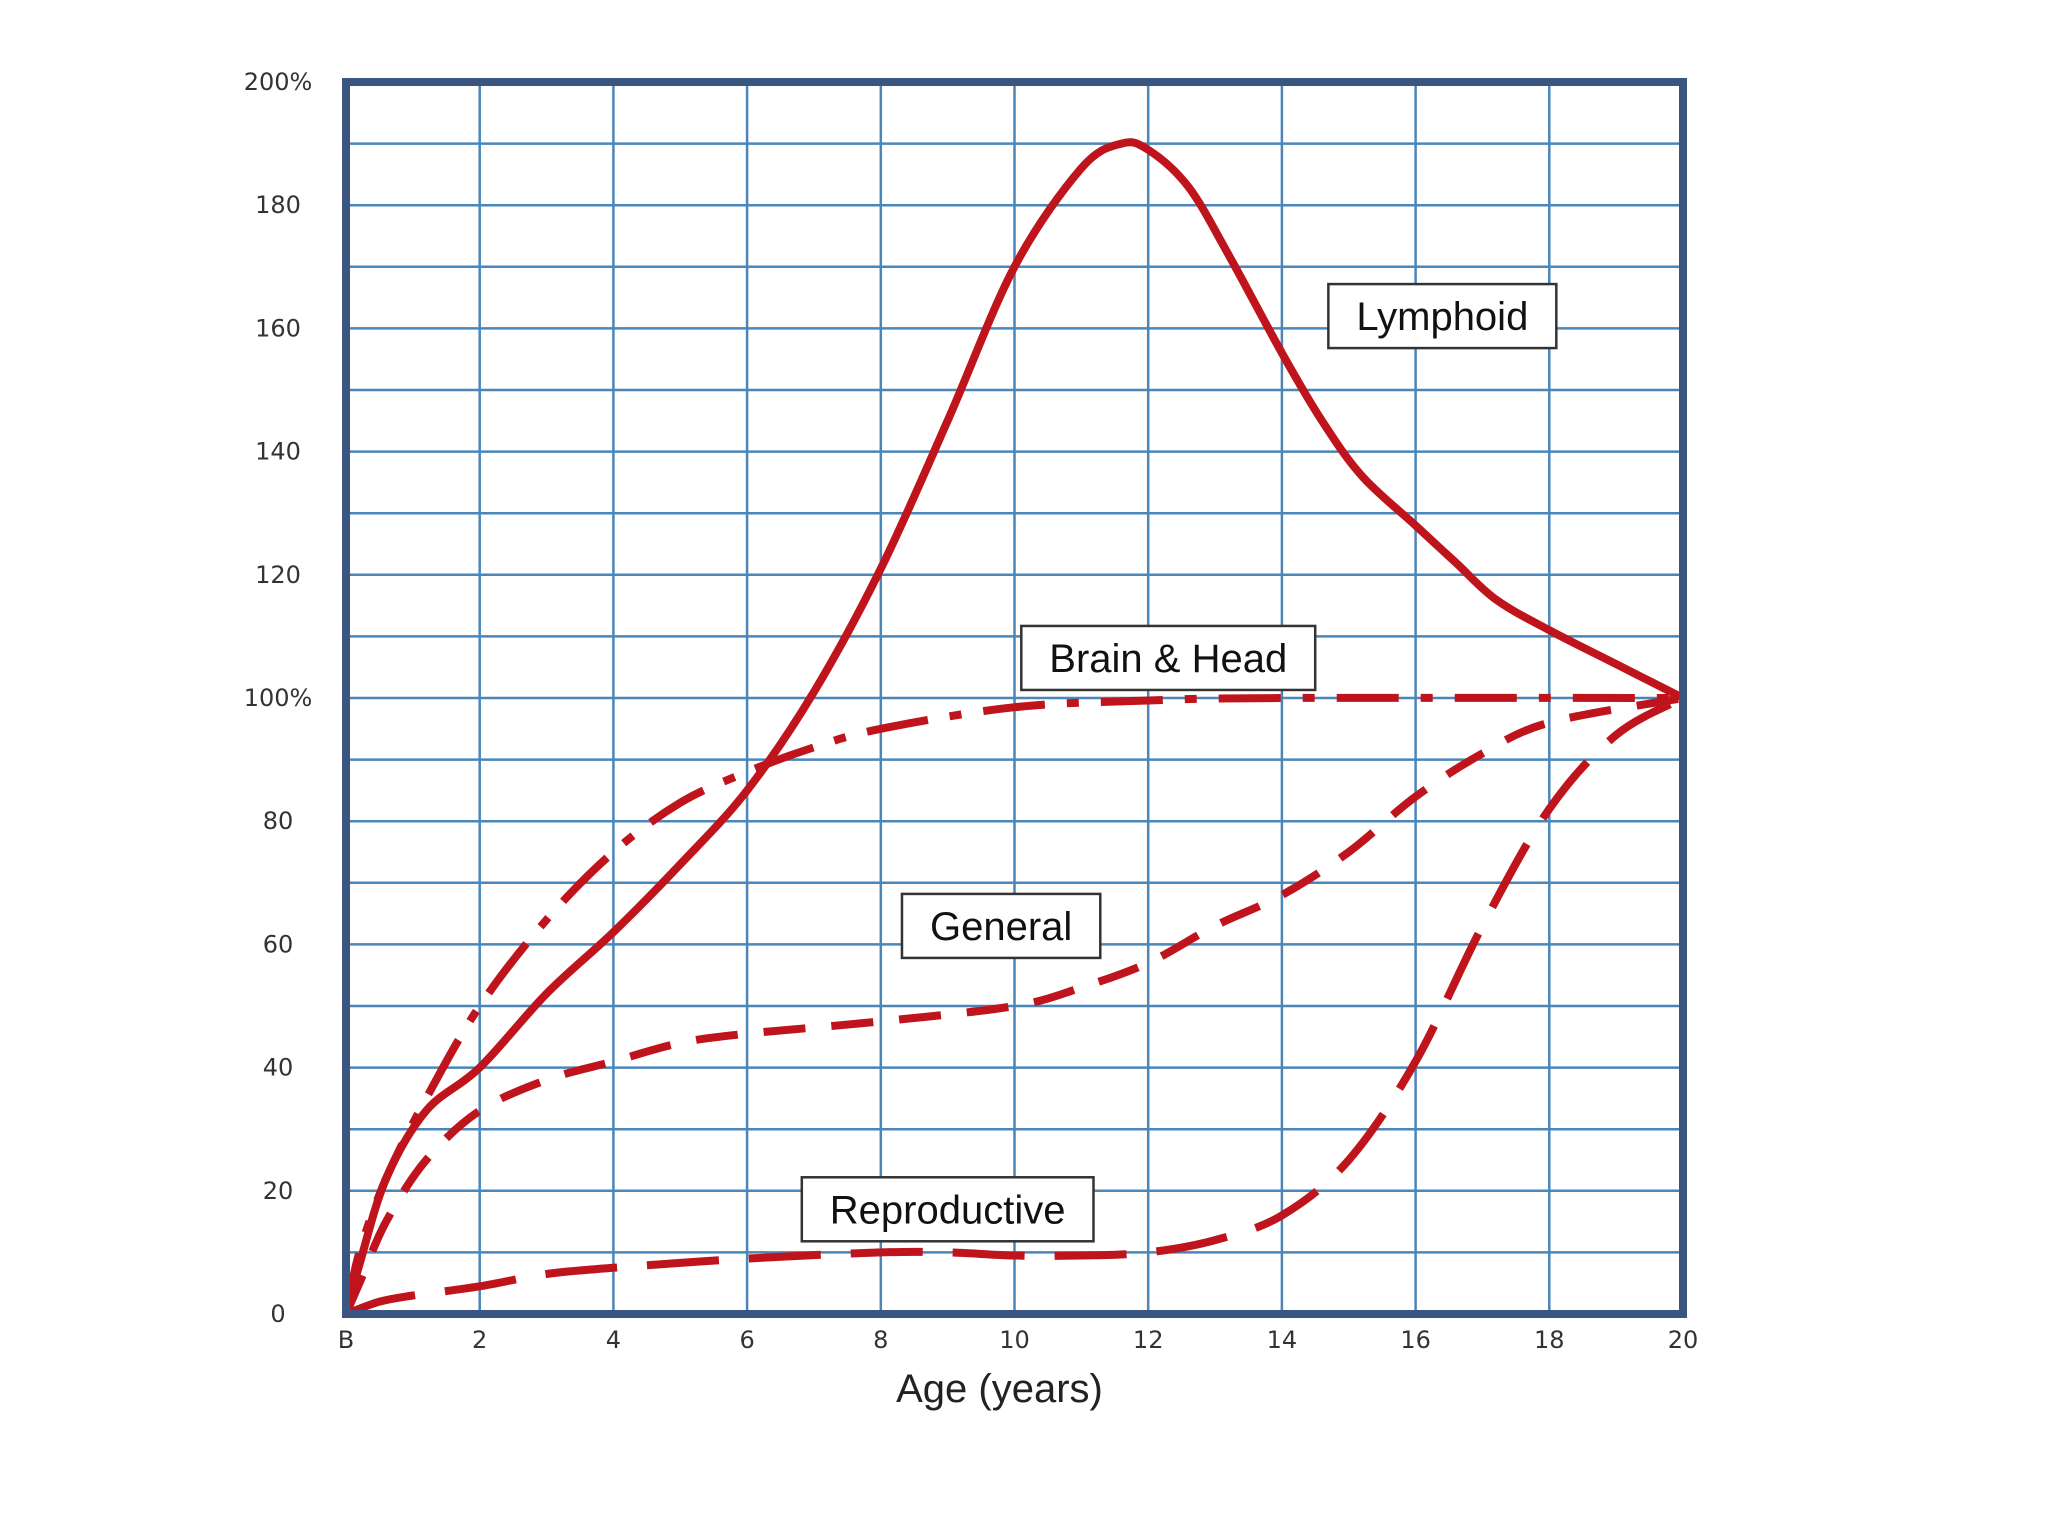 The width and height of the screenshot is (2048, 1536). Describe the element at coordinates (999, 1389) in the screenshot. I see `x-axis-title: Age (years)` at that location.